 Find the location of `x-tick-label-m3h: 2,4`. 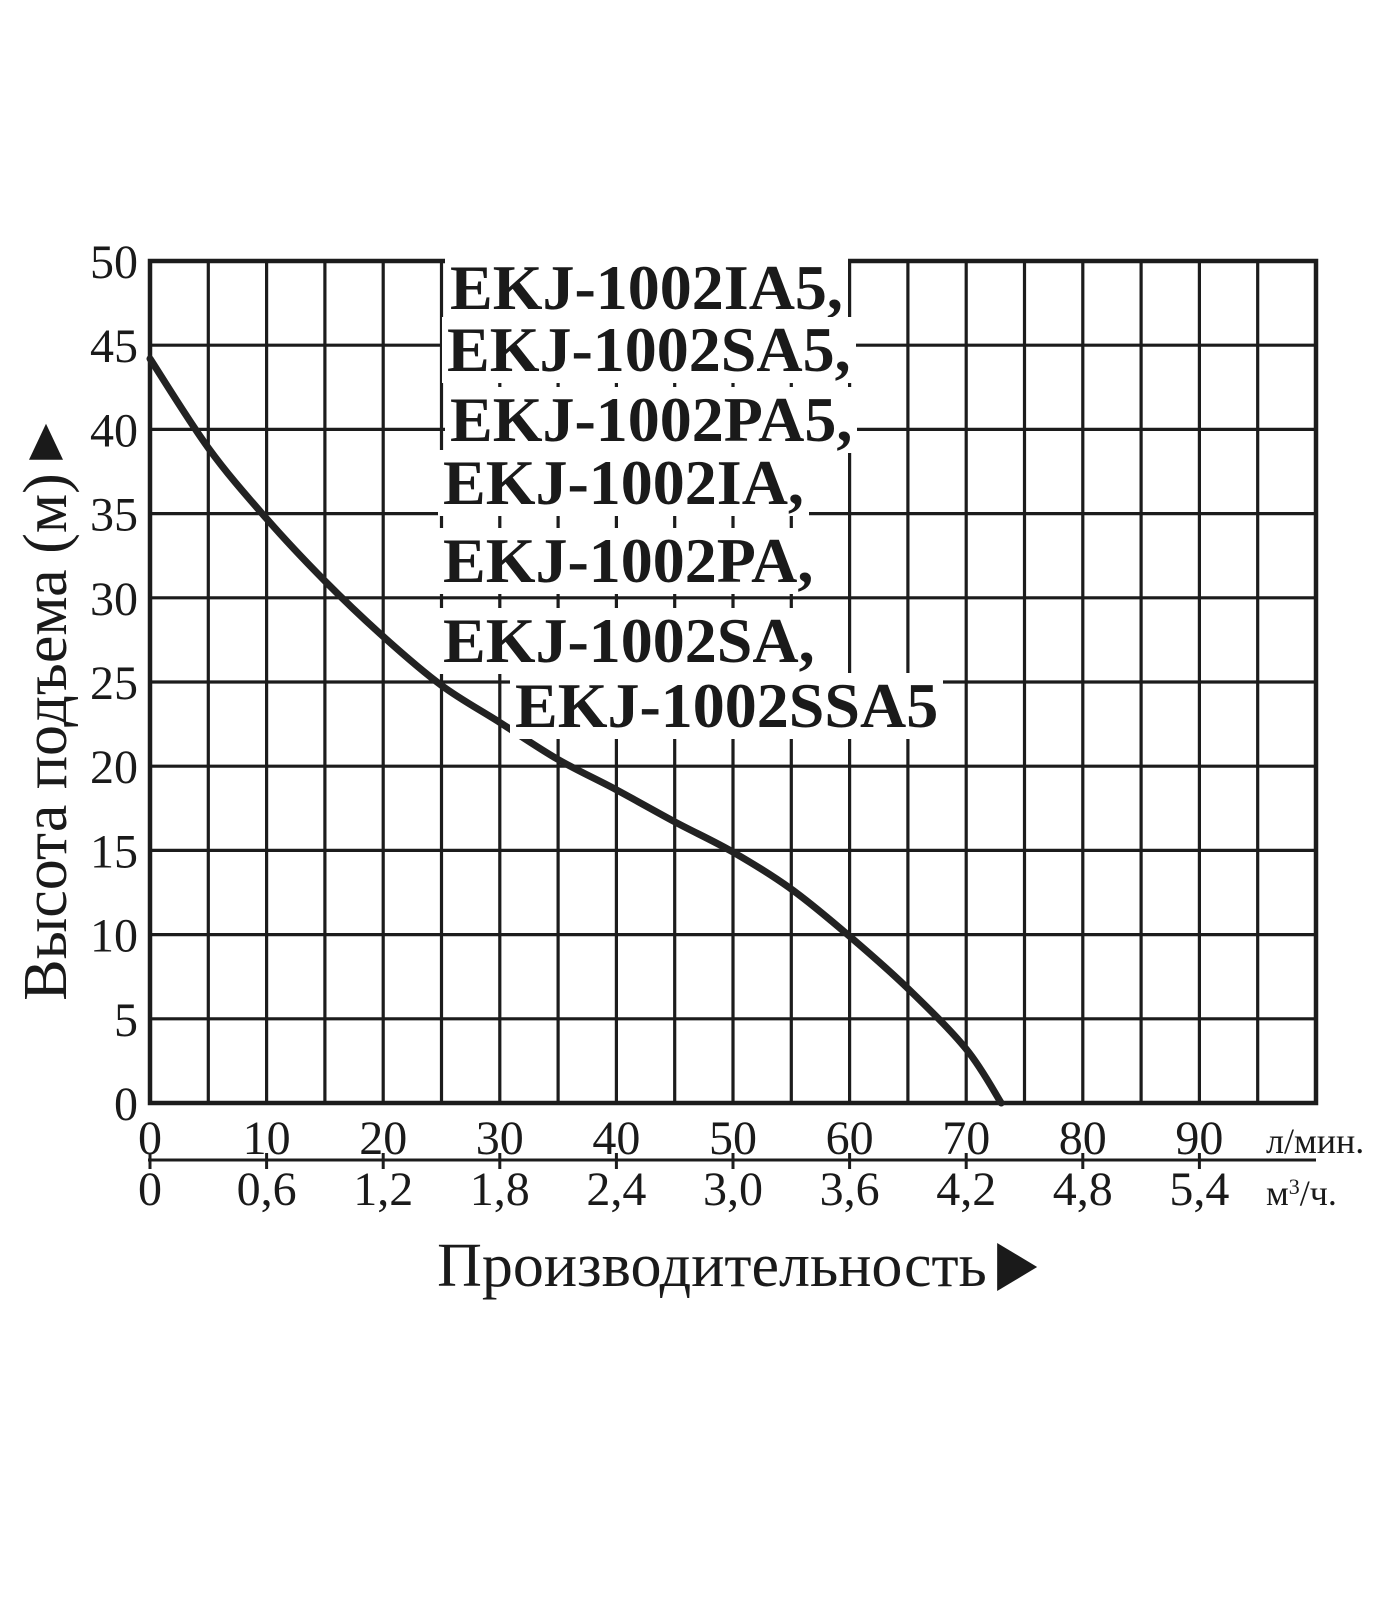

x-tick-label-m3h: 2,4 is located at coordinates (616, 1189).